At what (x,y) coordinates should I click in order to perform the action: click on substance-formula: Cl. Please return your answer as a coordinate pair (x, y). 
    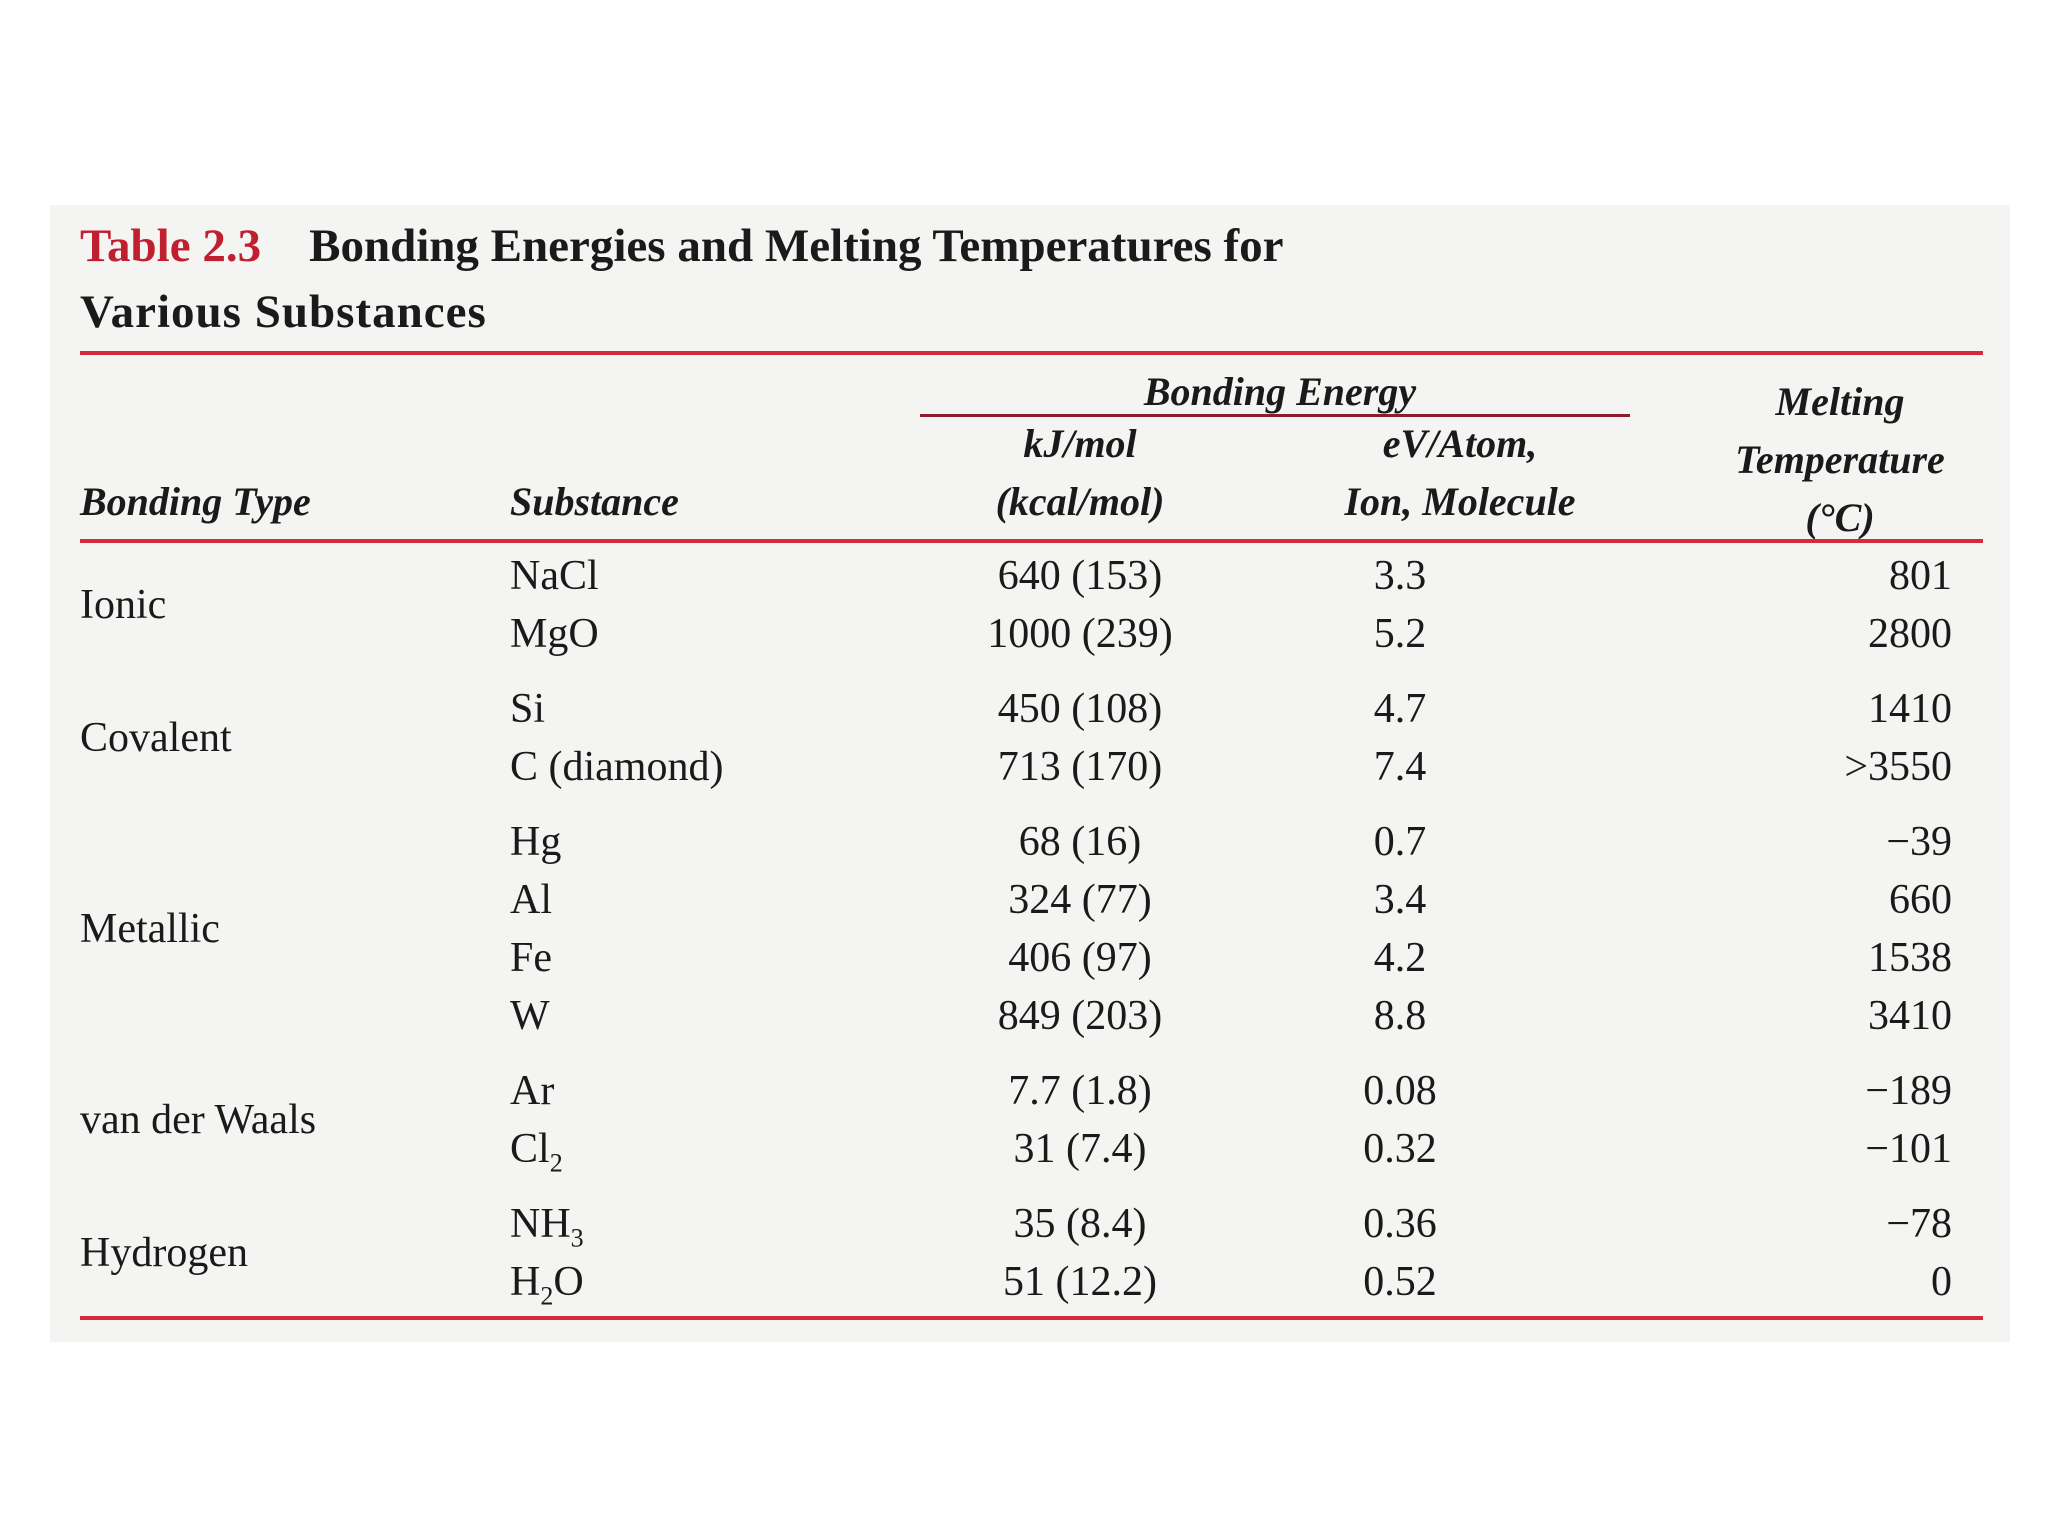
    Looking at the image, I should click on (530, 1149).